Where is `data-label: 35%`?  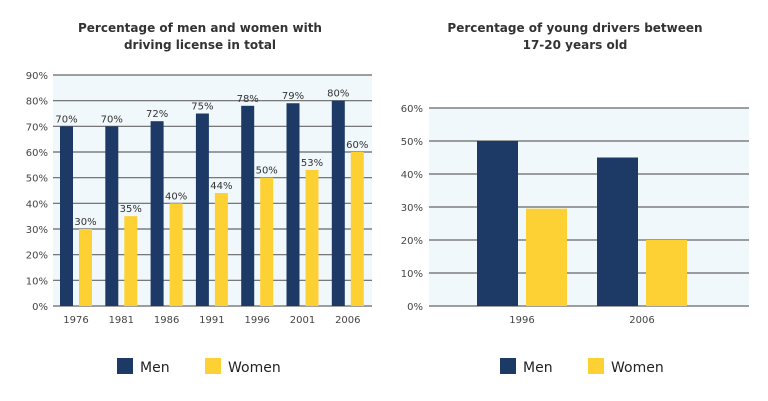 data-label: 35% is located at coordinates (131, 209).